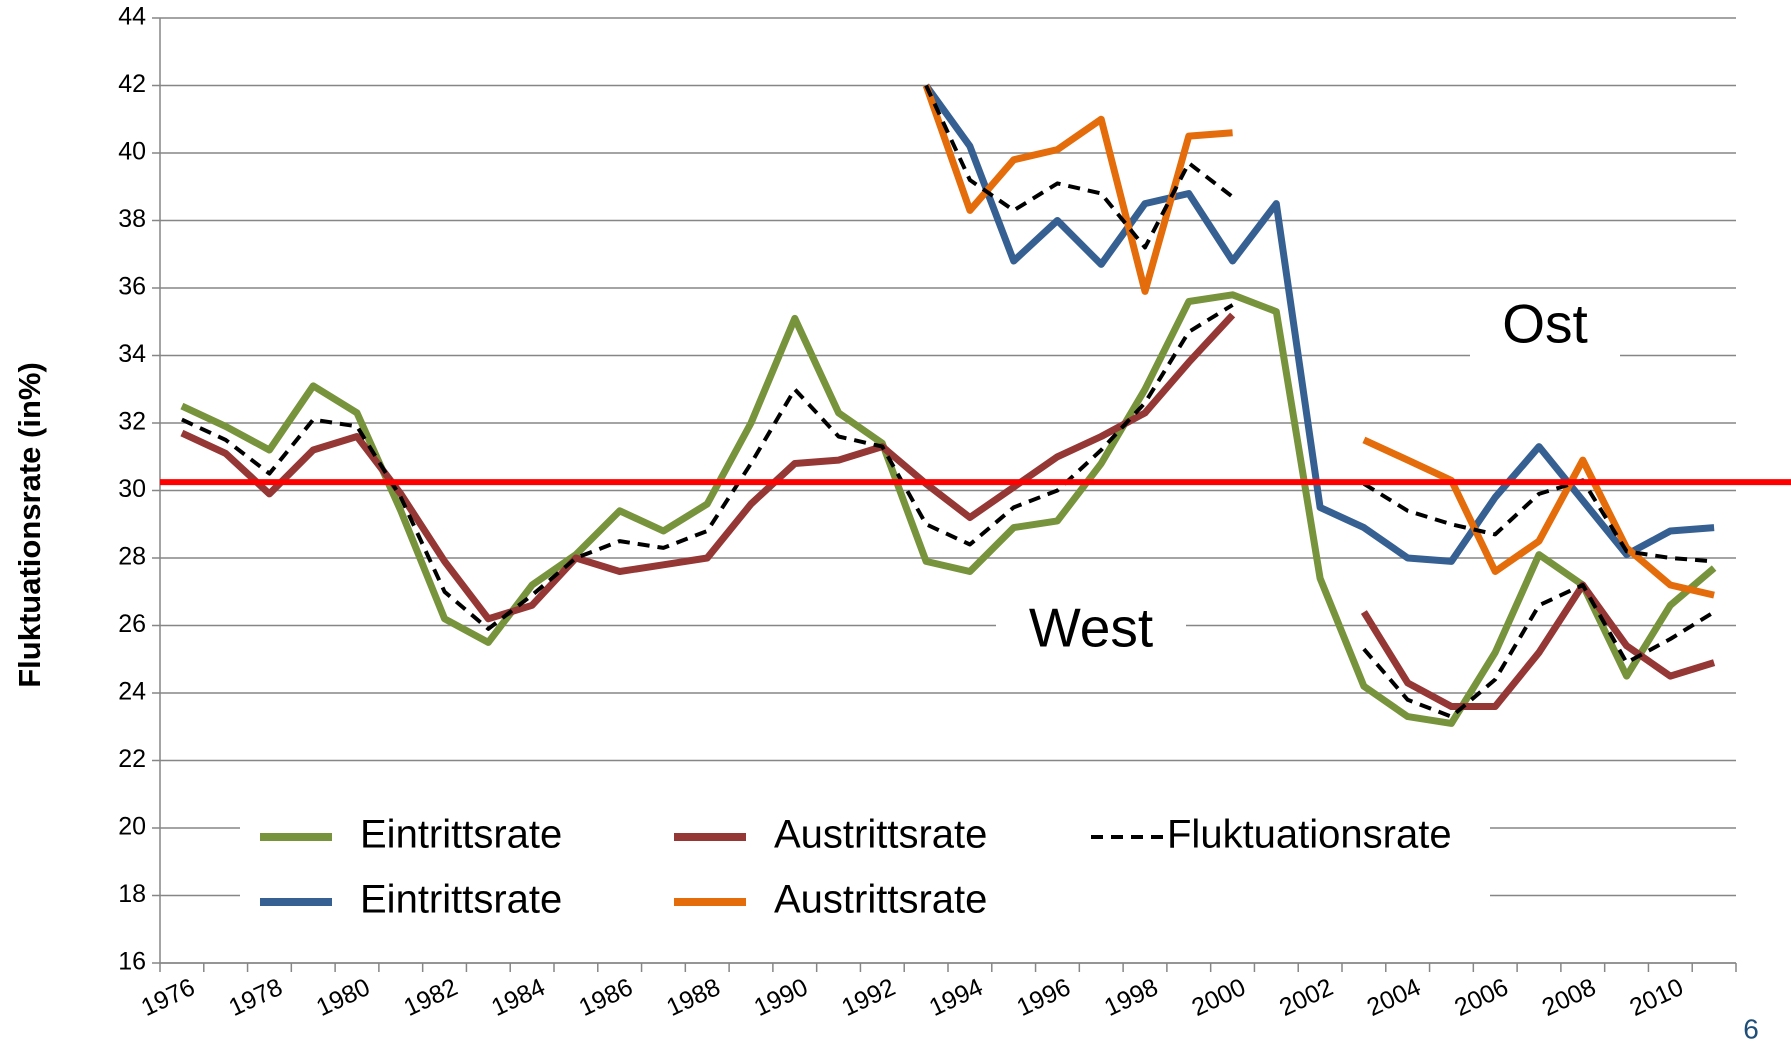 Image resolution: width=1791 pixels, height=1046 pixels. I want to click on x-tick-label: 1976, so click(168, 997).